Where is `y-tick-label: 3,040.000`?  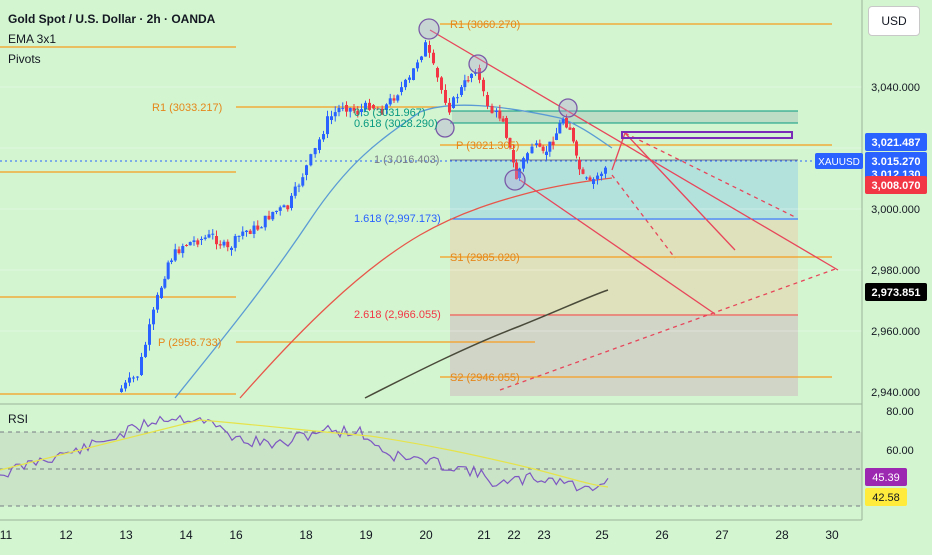 y-tick-label: 3,040.000 is located at coordinates (895, 88).